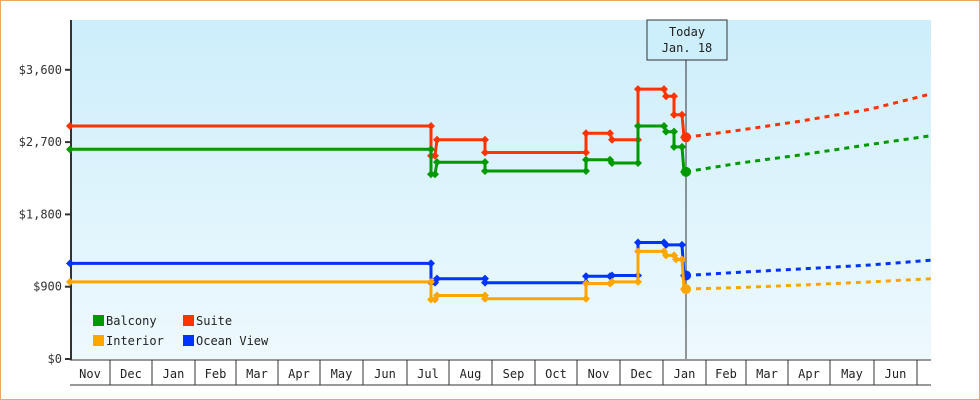  What do you see at coordinates (131, 321) in the screenshot?
I see `legend-label: Balcony` at bounding box center [131, 321].